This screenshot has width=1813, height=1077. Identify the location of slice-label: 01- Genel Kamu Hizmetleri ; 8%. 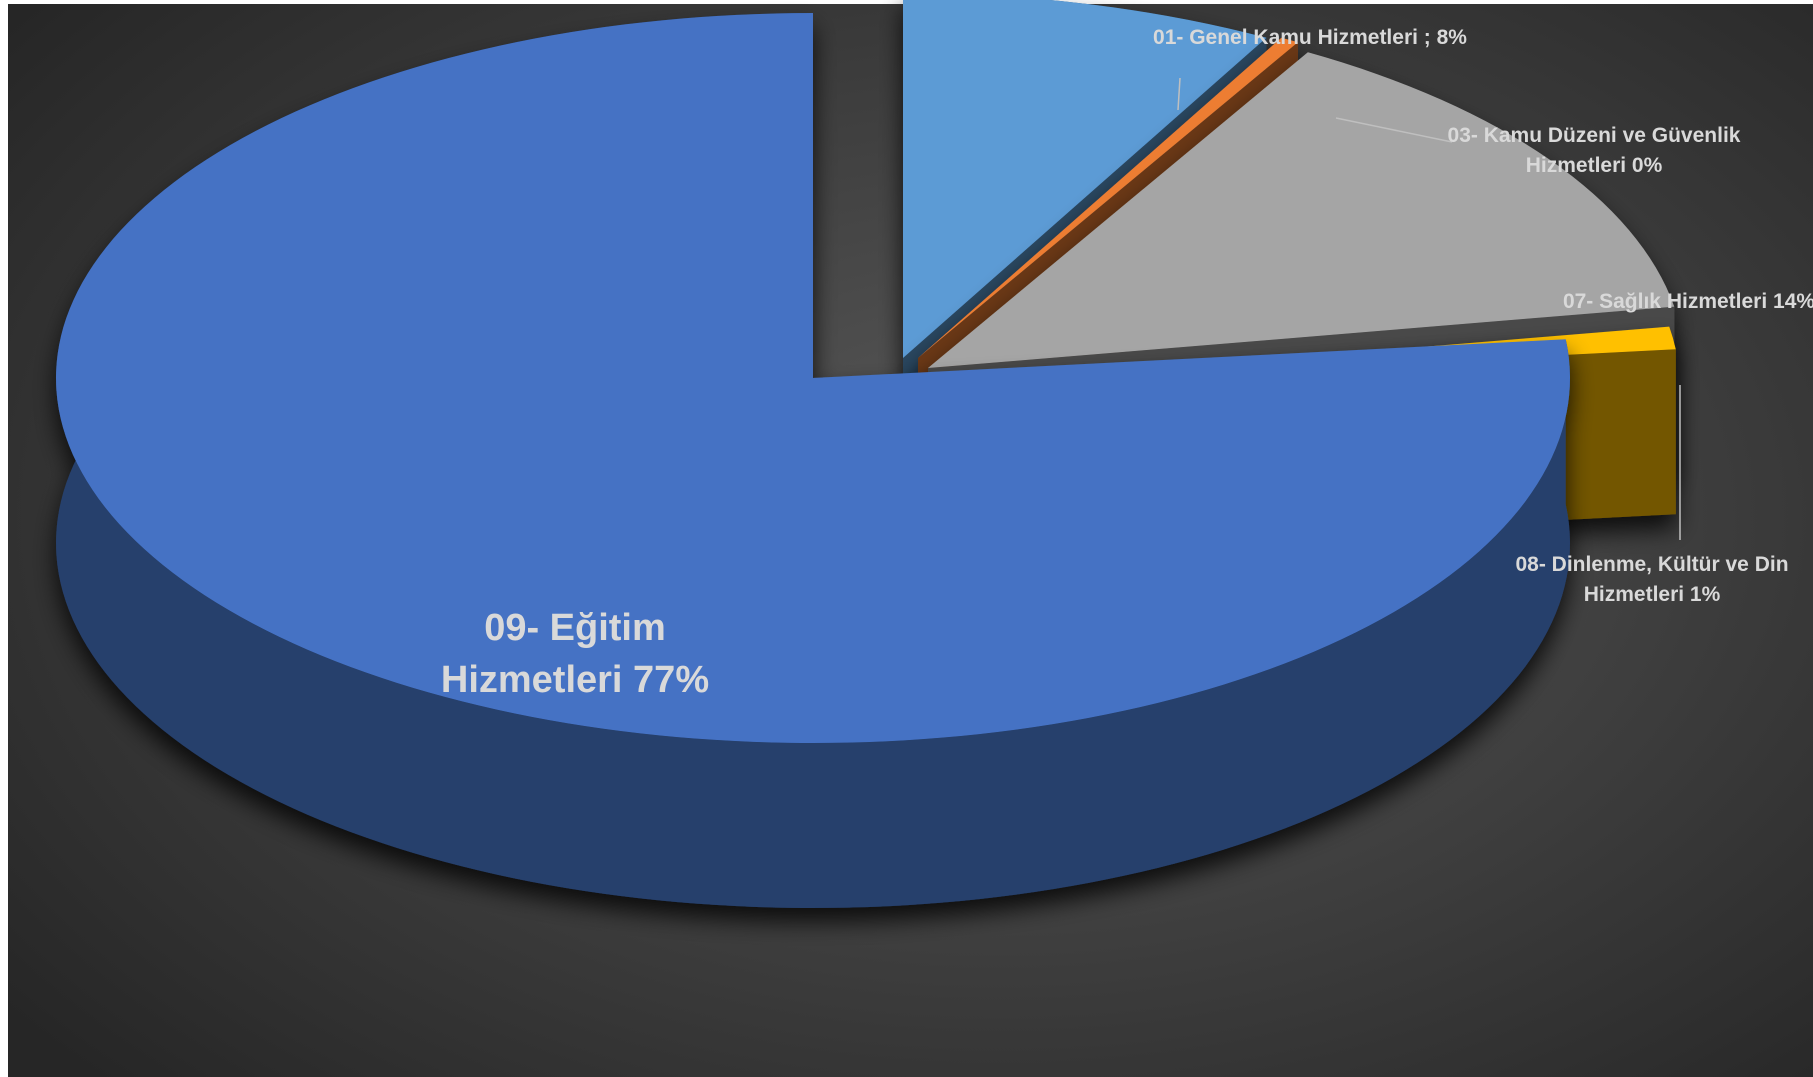
(1310, 37).